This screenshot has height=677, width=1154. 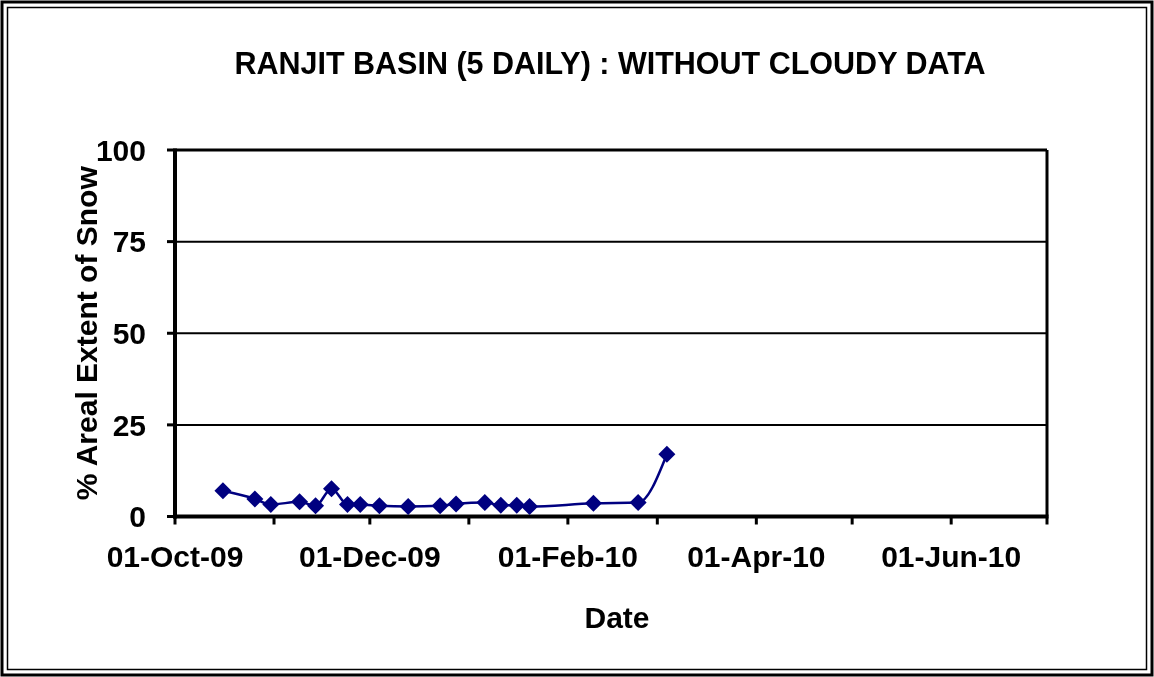 I want to click on y-tick-label: 0, so click(x=137, y=517).